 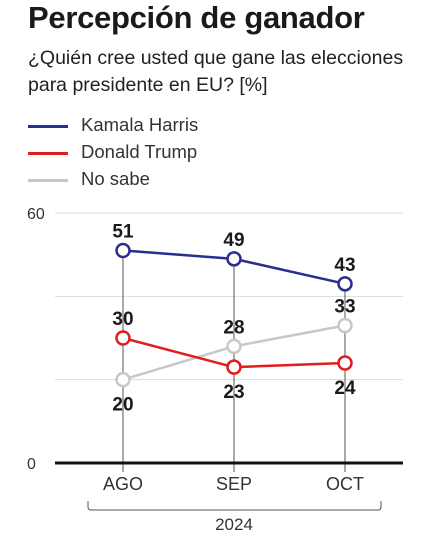 What do you see at coordinates (48, 126) in the screenshot?
I see `legend-swatch-harris` at bounding box center [48, 126].